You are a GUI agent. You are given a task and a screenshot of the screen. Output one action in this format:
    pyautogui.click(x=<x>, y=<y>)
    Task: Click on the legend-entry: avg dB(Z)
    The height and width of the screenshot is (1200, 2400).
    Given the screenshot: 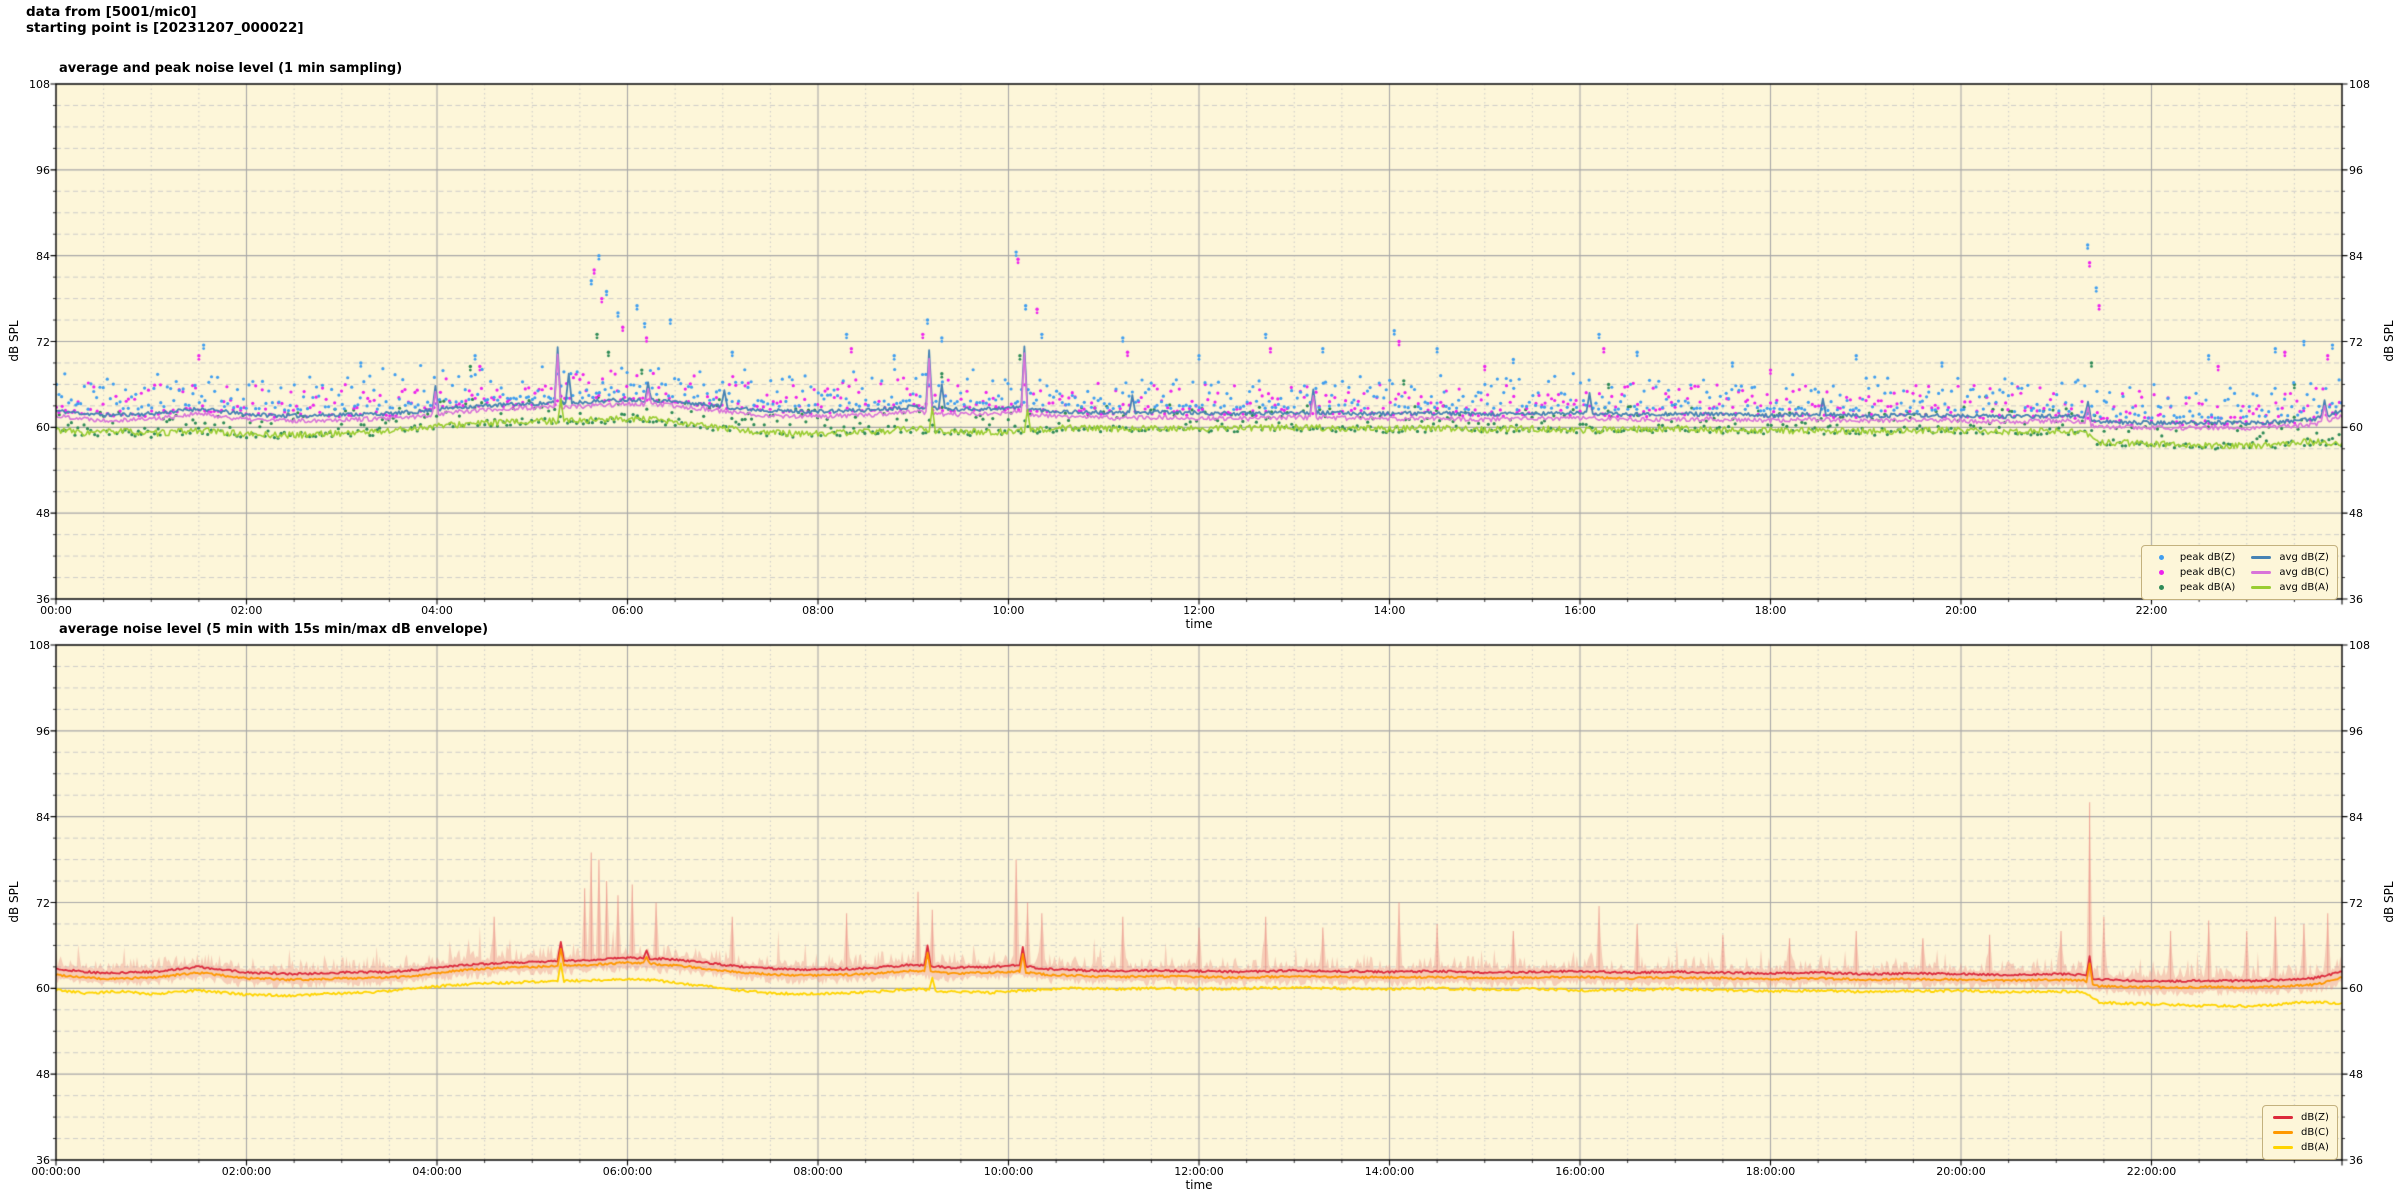 What is the action you would take?
    pyautogui.click(x=2289, y=557)
    